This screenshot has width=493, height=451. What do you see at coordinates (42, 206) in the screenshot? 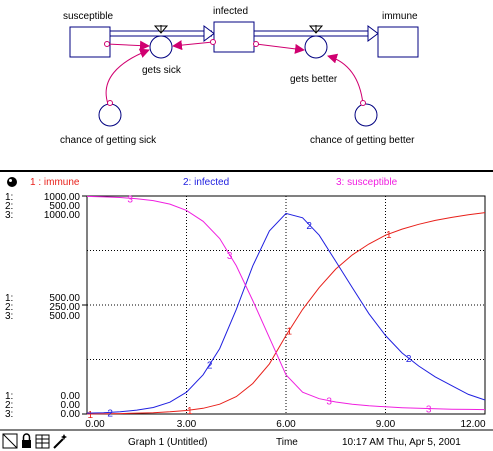
I see `y-labels-top: 1: 1000.00 2: 500.00 3: 1000.00` at bounding box center [42, 206].